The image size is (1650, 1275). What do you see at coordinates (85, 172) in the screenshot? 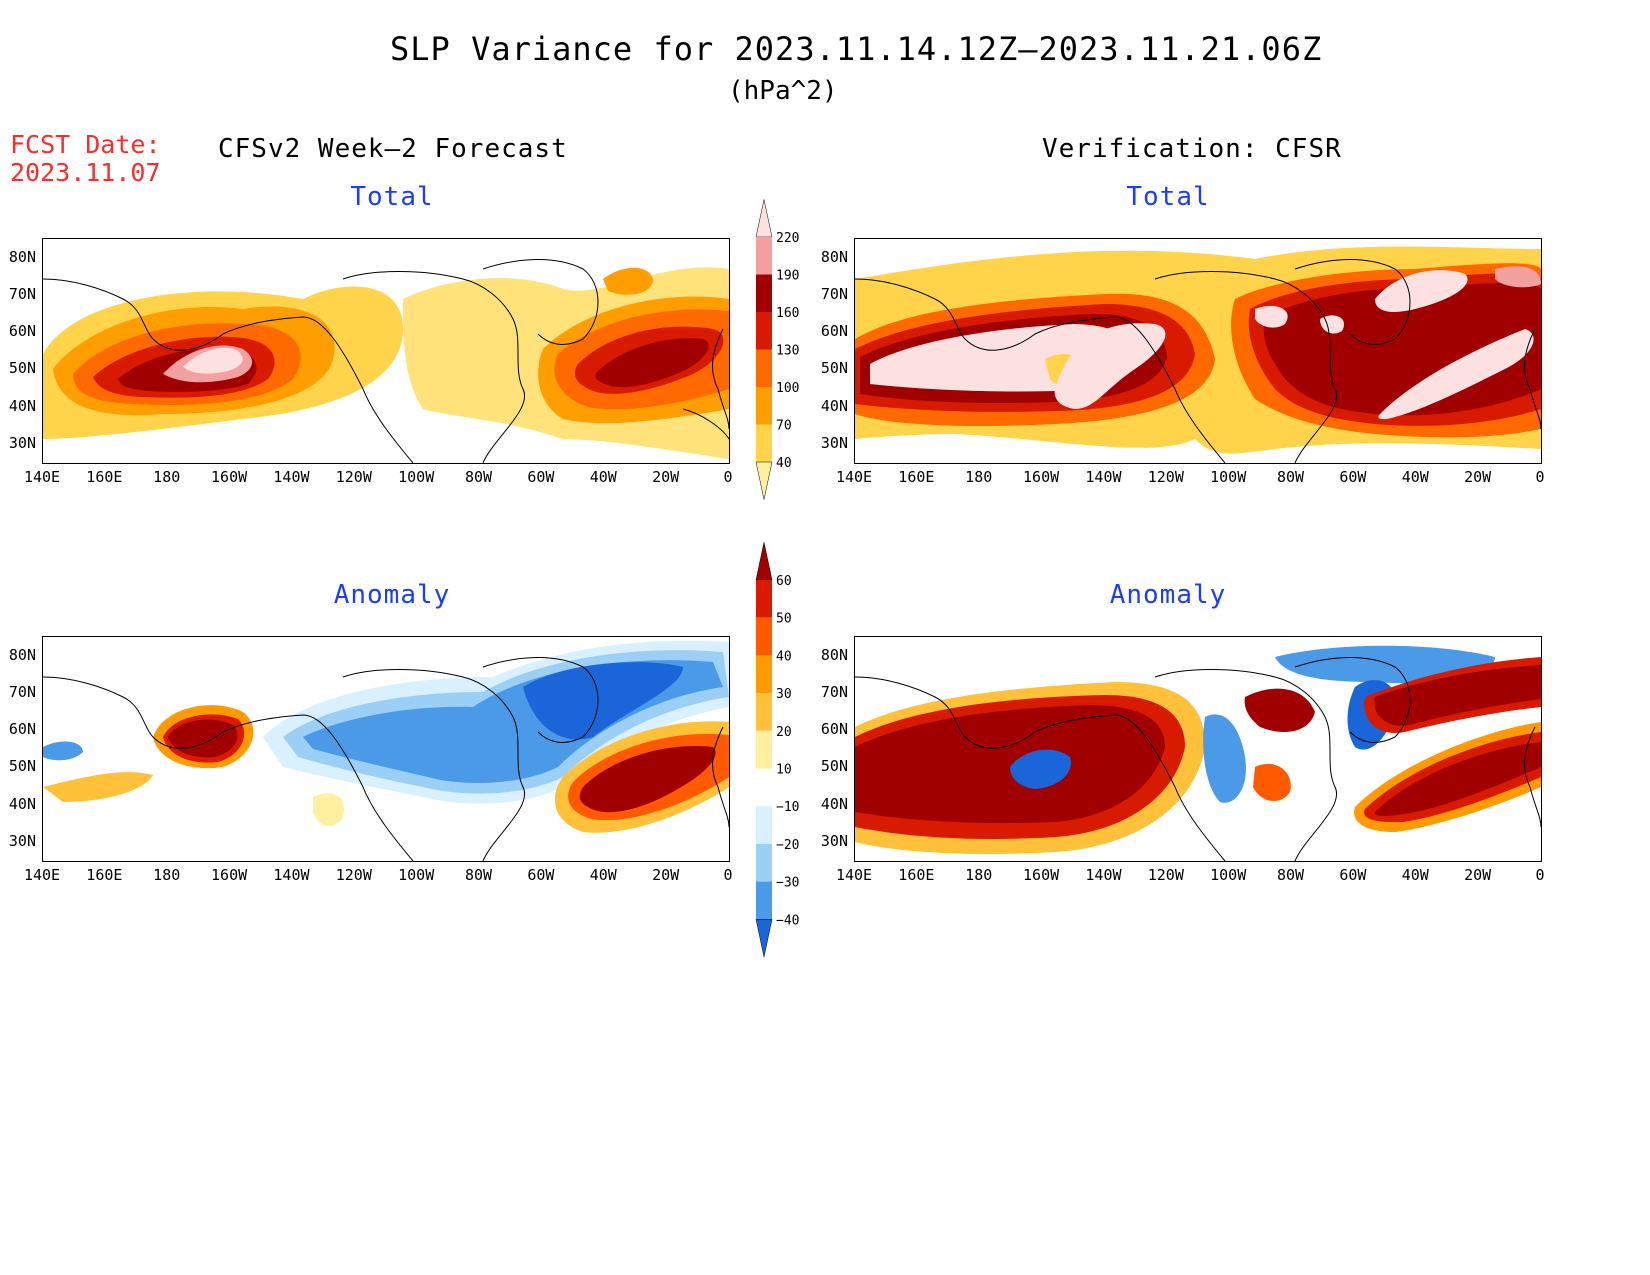
I see `forecast-date-value: 2023.11.07` at bounding box center [85, 172].